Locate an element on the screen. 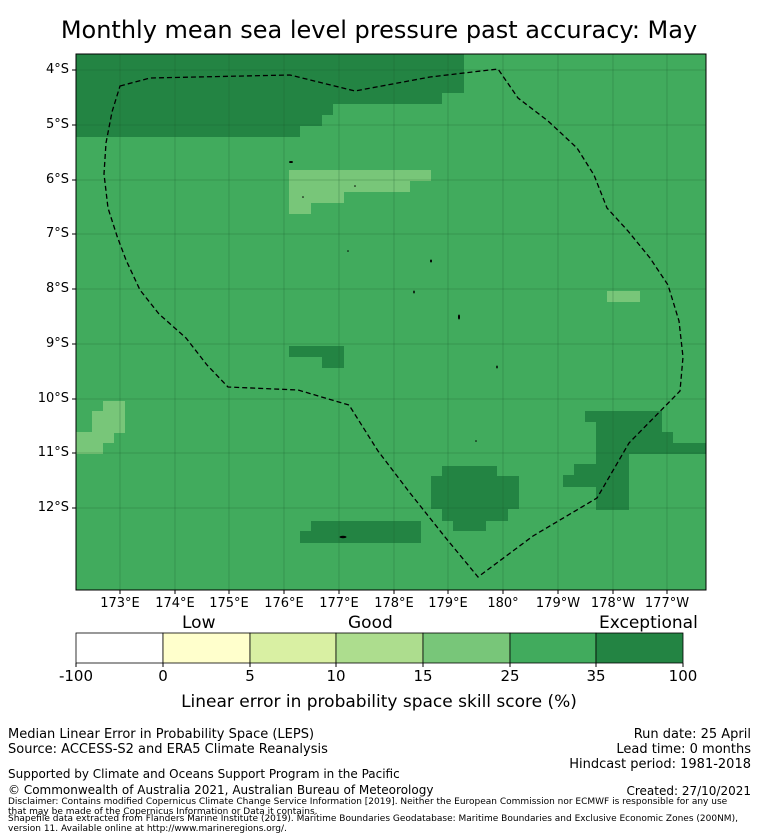 The height and width of the screenshot is (839, 758). colorbar-ticks is located at coordinates (379, 665).